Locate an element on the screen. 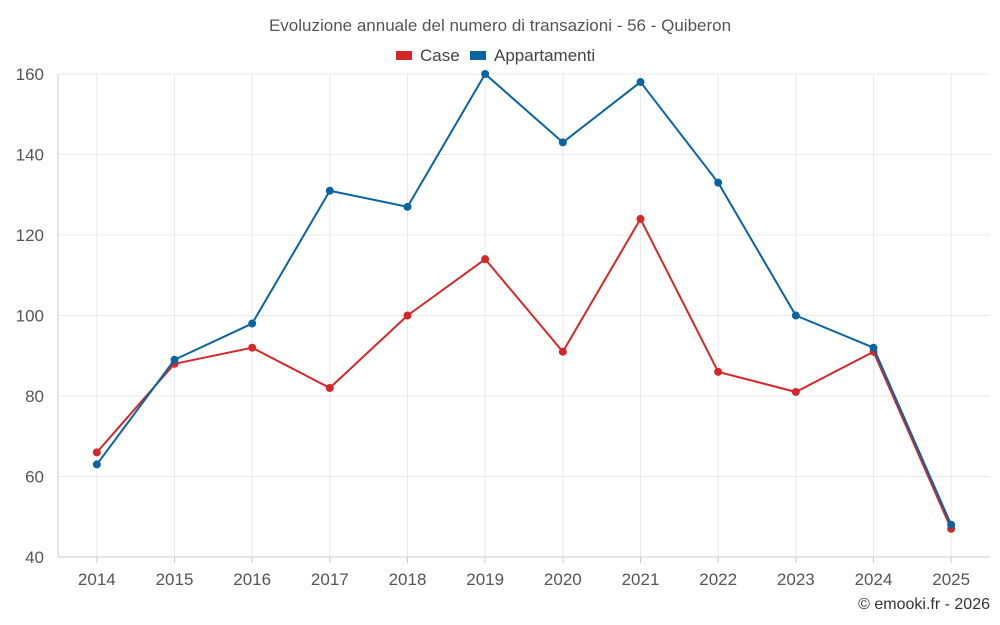  x-tick-label: 2025 is located at coordinates (951, 579).